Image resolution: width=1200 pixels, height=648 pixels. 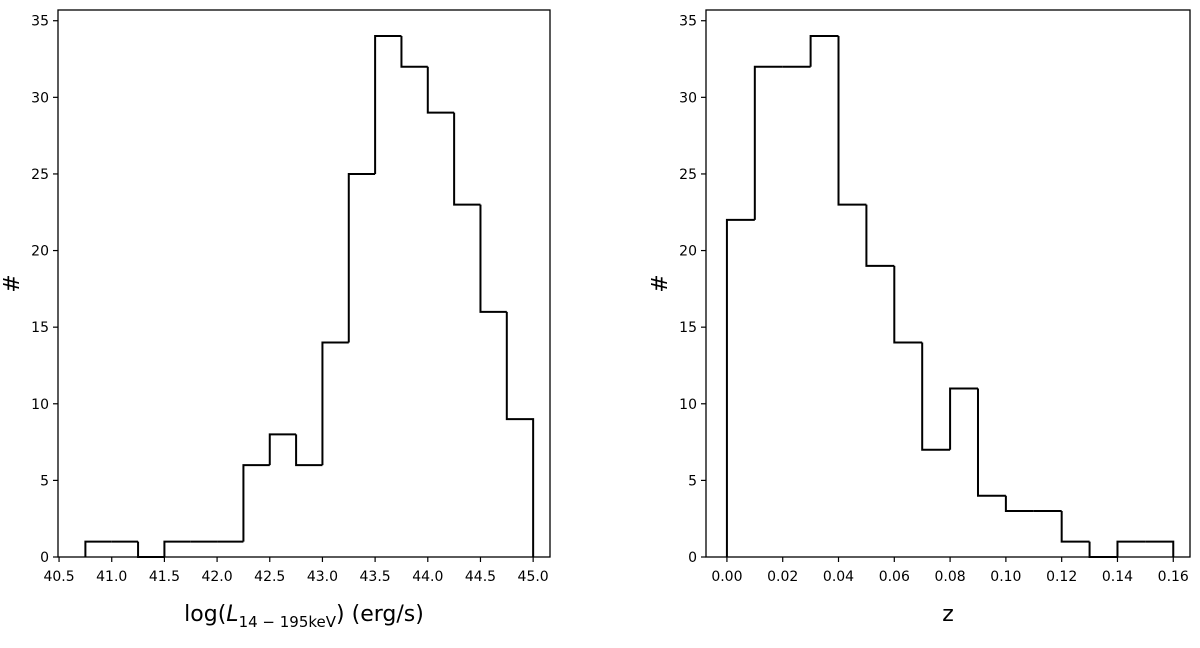 I want to click on x-tick-label: 0.06, so click(x=894, y=577).